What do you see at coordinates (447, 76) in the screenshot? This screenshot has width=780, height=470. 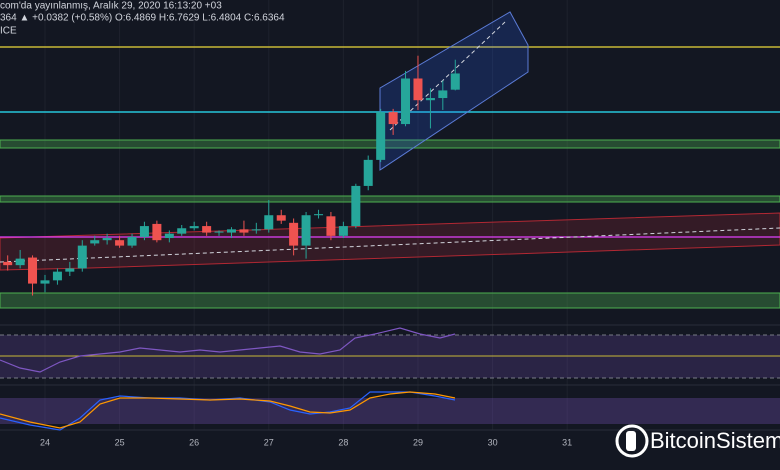 I see `channel-mid` at bounding box center [447, 76].